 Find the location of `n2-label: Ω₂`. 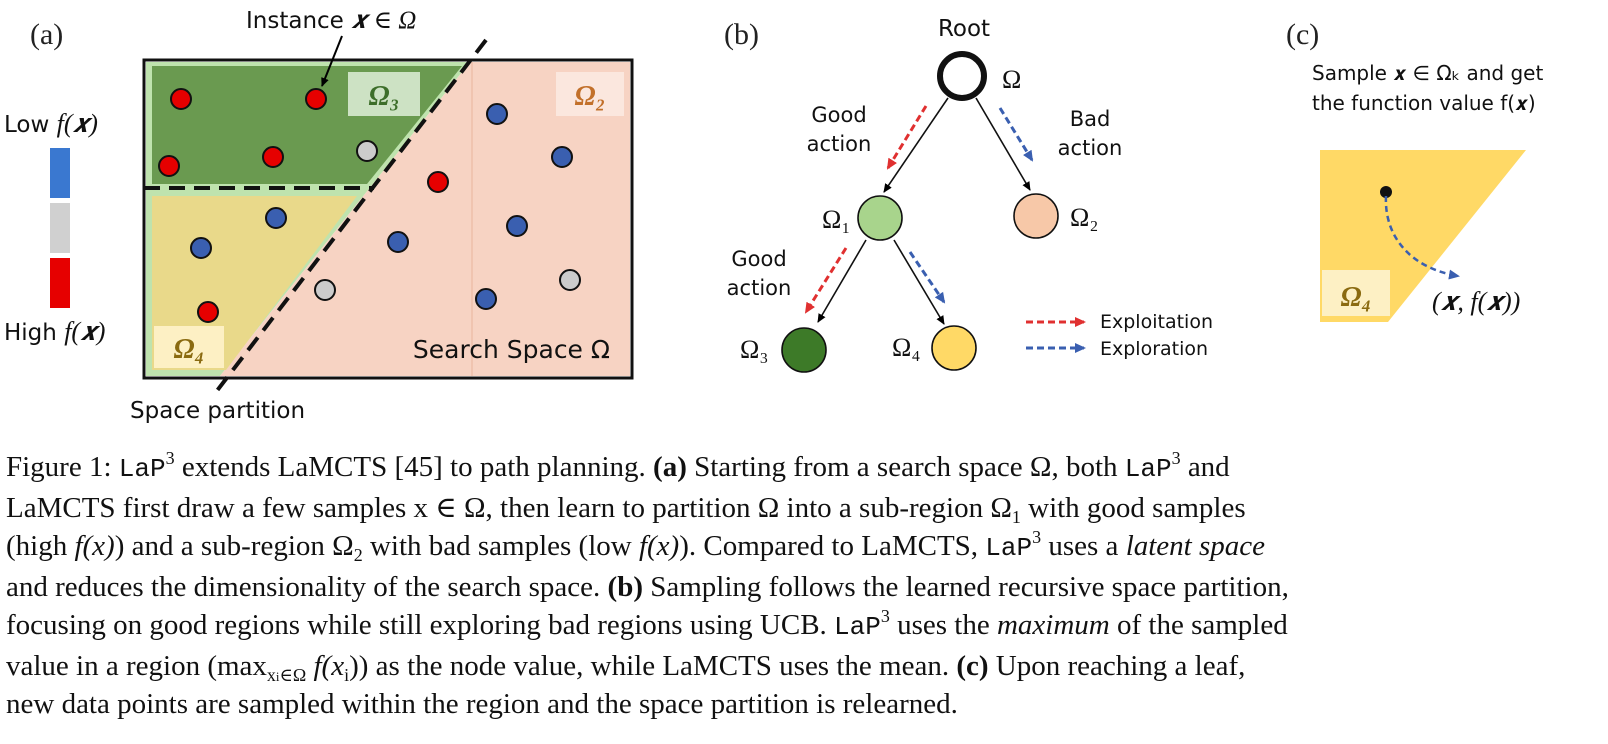

n2-label: Ω₂ is located at coordinates (1084, 217).